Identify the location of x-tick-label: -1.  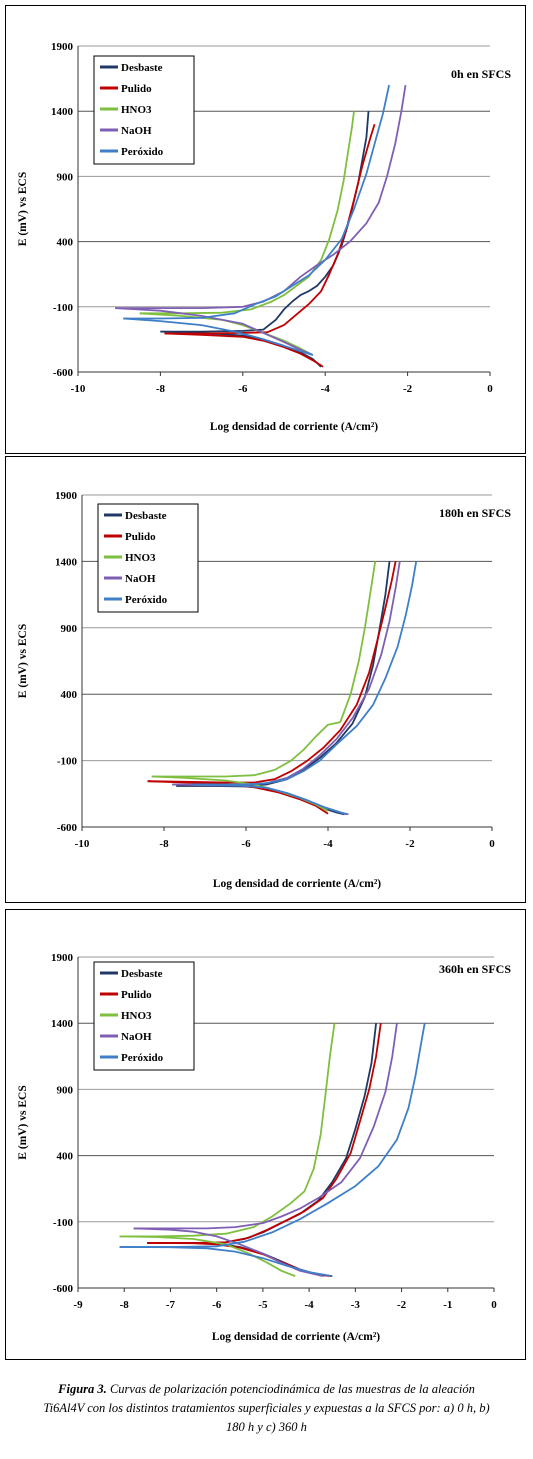
(447, 1305).